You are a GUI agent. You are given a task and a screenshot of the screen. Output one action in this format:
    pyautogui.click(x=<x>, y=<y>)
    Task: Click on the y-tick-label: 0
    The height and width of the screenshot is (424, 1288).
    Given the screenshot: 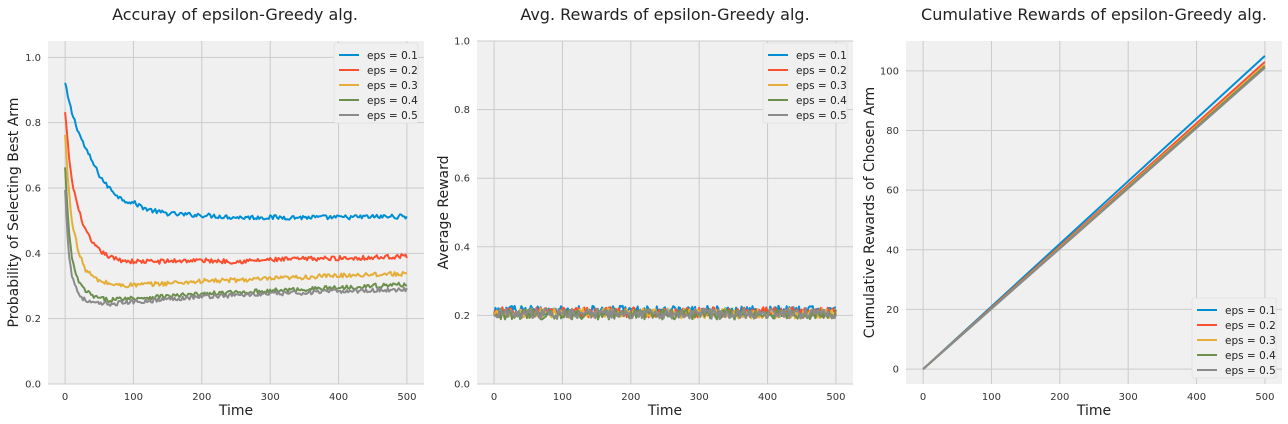 What is the action you would take?
    pyautogui.click(x=896, y=370)
    